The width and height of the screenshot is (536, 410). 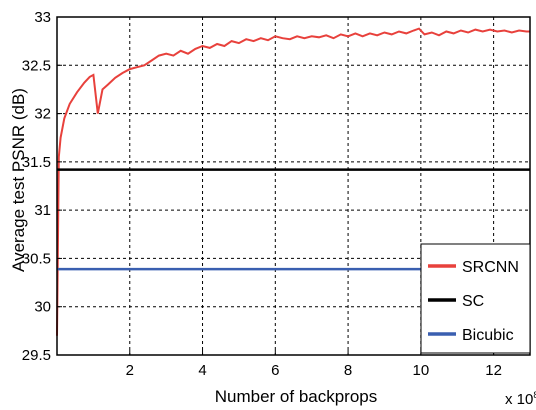 I want to click on y-tick-label: 31, so click(x=42, y=210).